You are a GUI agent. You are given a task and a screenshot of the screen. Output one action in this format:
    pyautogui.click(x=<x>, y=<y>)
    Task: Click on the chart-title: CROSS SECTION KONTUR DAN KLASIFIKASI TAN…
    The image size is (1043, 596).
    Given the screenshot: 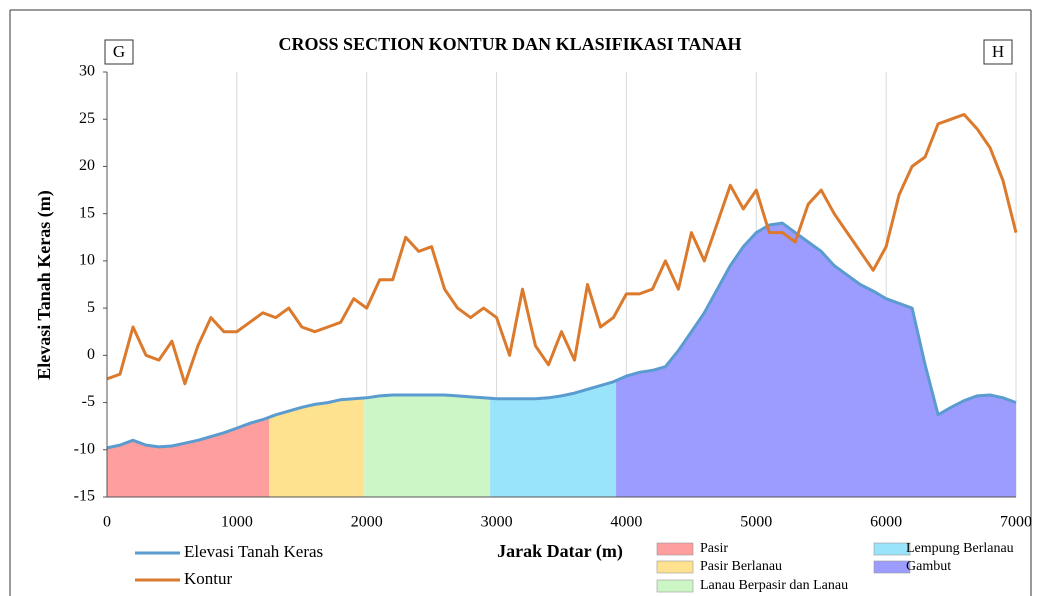 What is the action you would take?
    pyautogui.click(x=510, y=44)
    